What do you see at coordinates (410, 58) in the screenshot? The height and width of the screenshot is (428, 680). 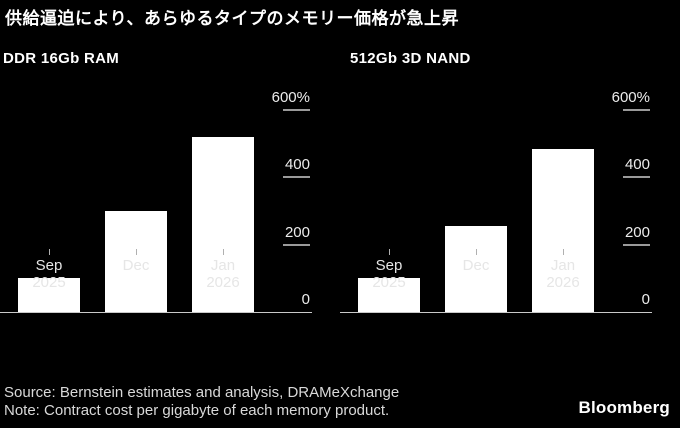 I see `chart-title: 512Gb 3D NAND` at bounding box center [410, 58].